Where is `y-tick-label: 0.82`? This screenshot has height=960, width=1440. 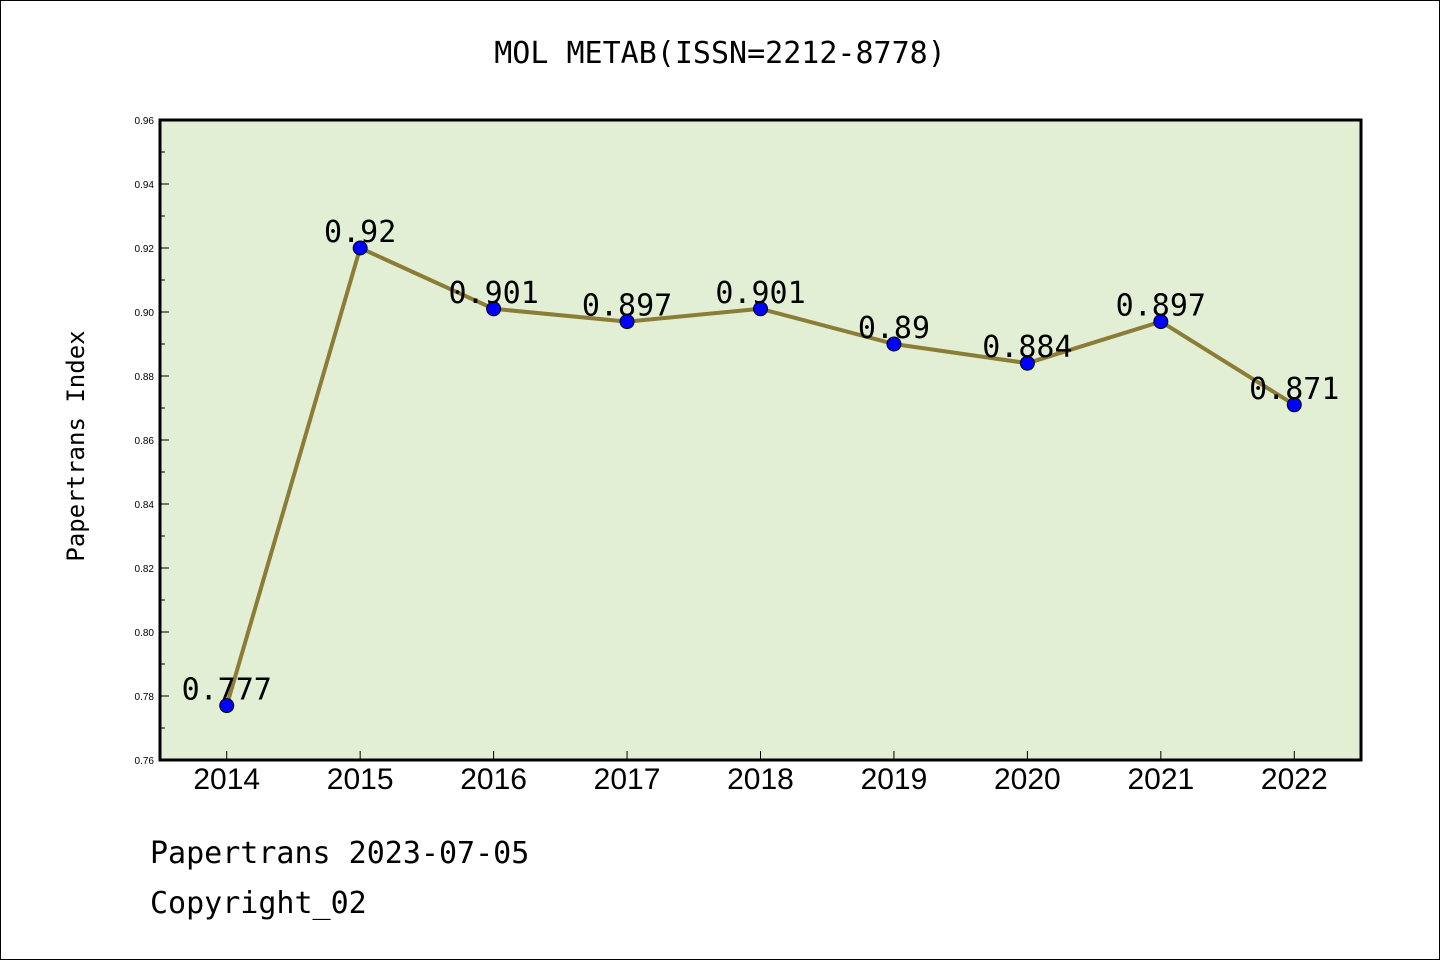 y-tick-label: 0.82 is located at coordinates (145, 569).